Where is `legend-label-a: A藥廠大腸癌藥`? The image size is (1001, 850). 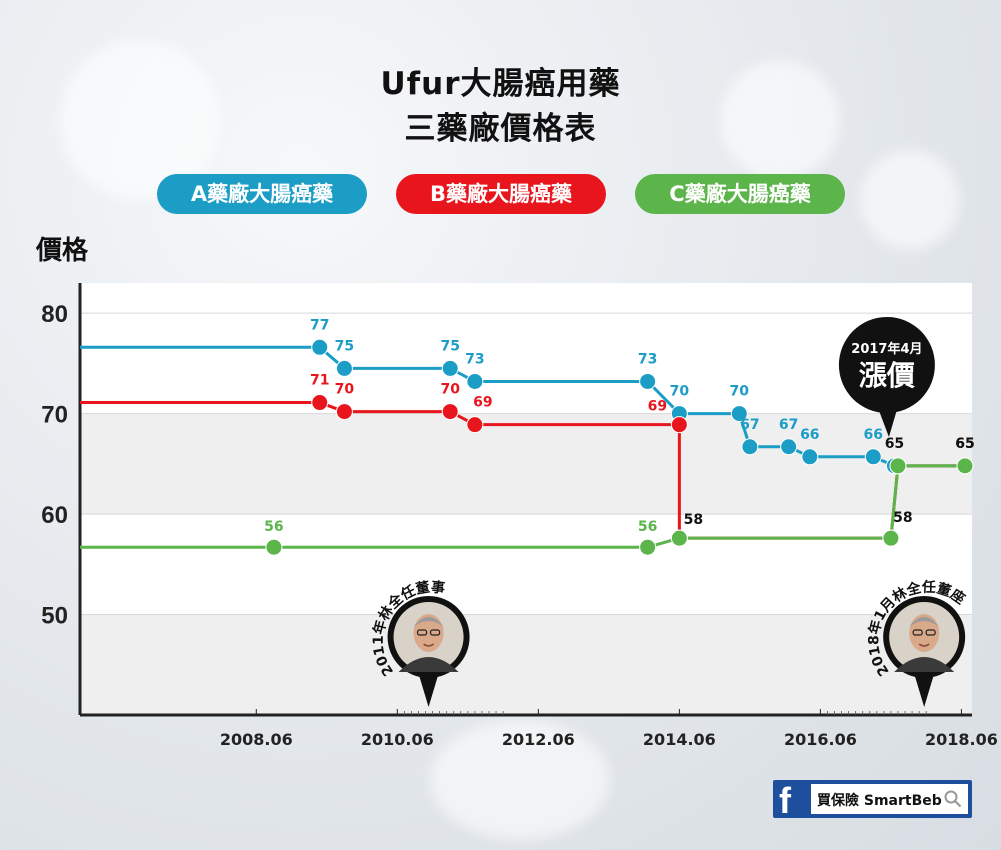 legend-label-a: A藥廠大腸癌藥 is located at coordinates (262, 194).